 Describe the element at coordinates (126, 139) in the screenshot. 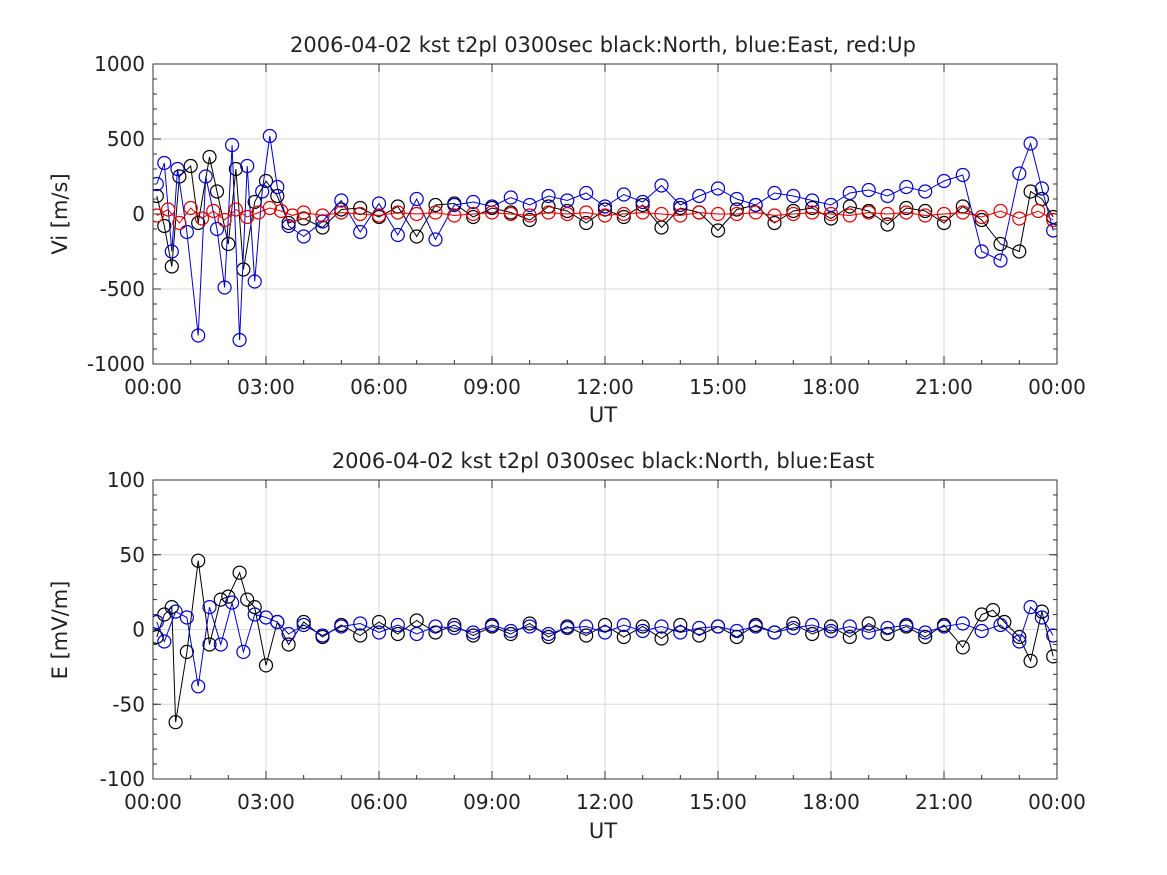

I see `y-tick-label: 500` at that location.